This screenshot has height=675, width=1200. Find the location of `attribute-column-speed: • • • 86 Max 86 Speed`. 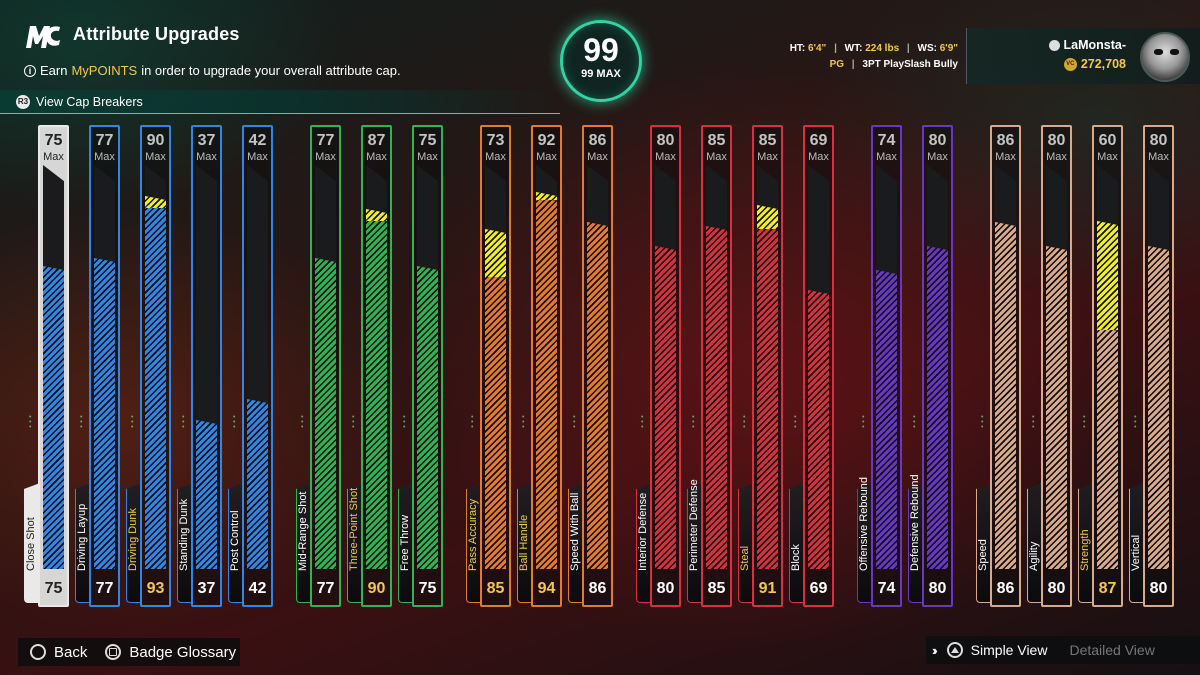

attribute-column-speed: • • • 86 Max 86 Speed is located at coordinates (998, 366).